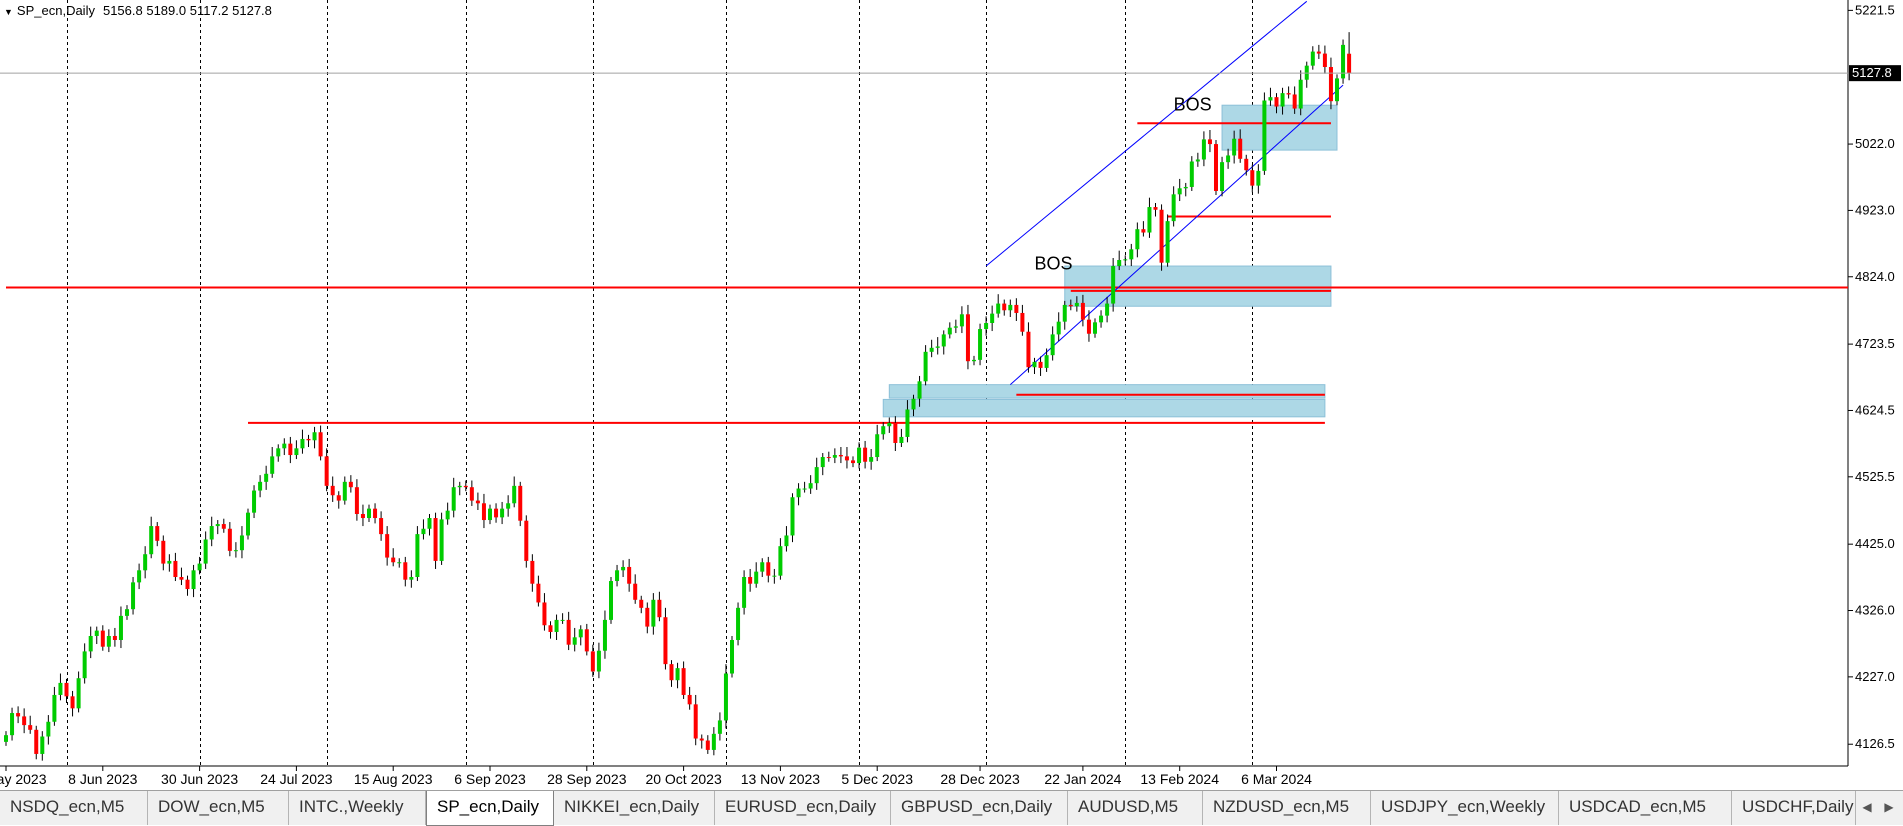  What do you see at coordinates (102, 779) in the screenshot?
I see `x-tick-label: 8 Jun 2023` at bounding box center [102, 779].